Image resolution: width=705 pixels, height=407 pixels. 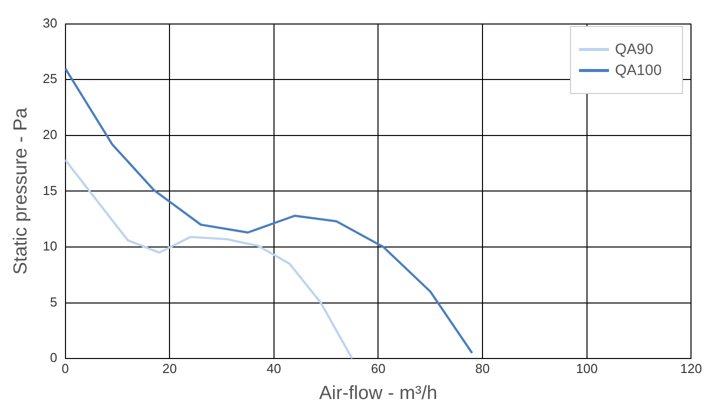 What do you see at coordinates (65, 368) in the screenshot?
I see `x-tick-label: 0` at bounding box center [65, 368].